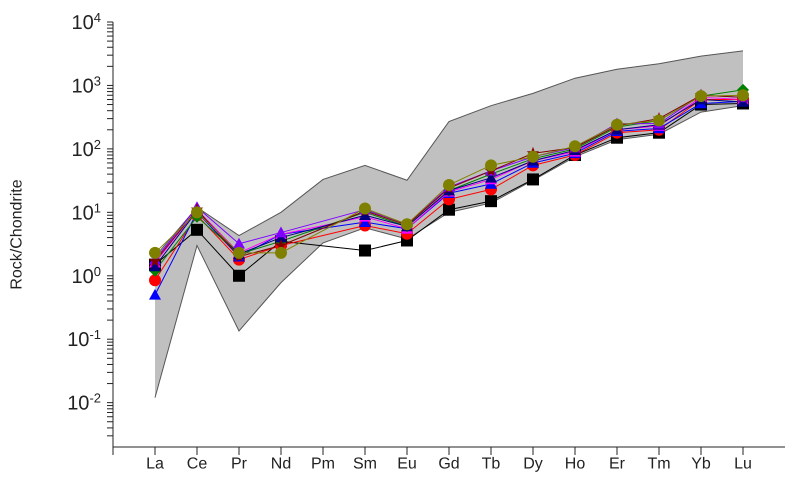 This screenshot has width=789, height=477. What do you see at coordinates (197, 463) in the screenshot?
I see `x-tick-label: Ce` at bounding box center [197, 463].